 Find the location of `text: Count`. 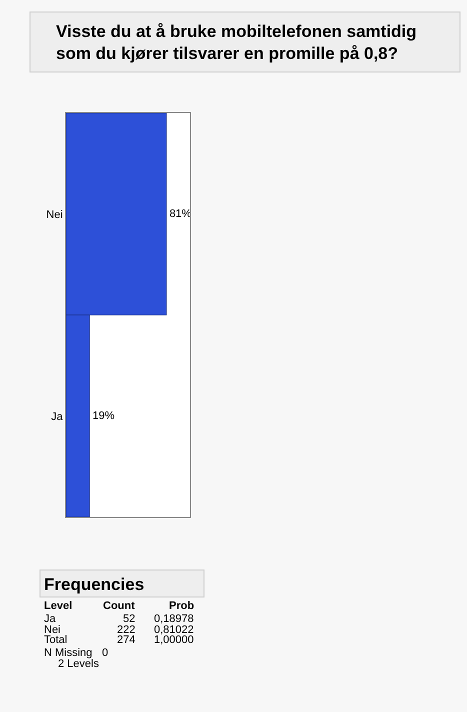

text: Count is located at coordinates (119, 606).